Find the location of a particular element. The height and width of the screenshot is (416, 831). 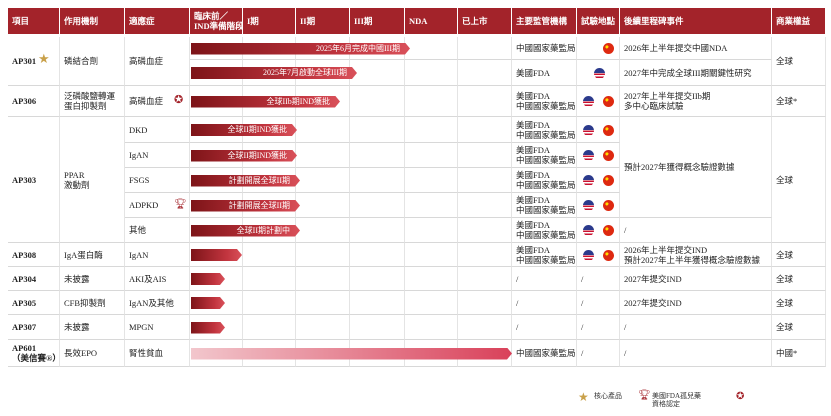

rights-cell: 全球 is located at coordinates (799, 327).